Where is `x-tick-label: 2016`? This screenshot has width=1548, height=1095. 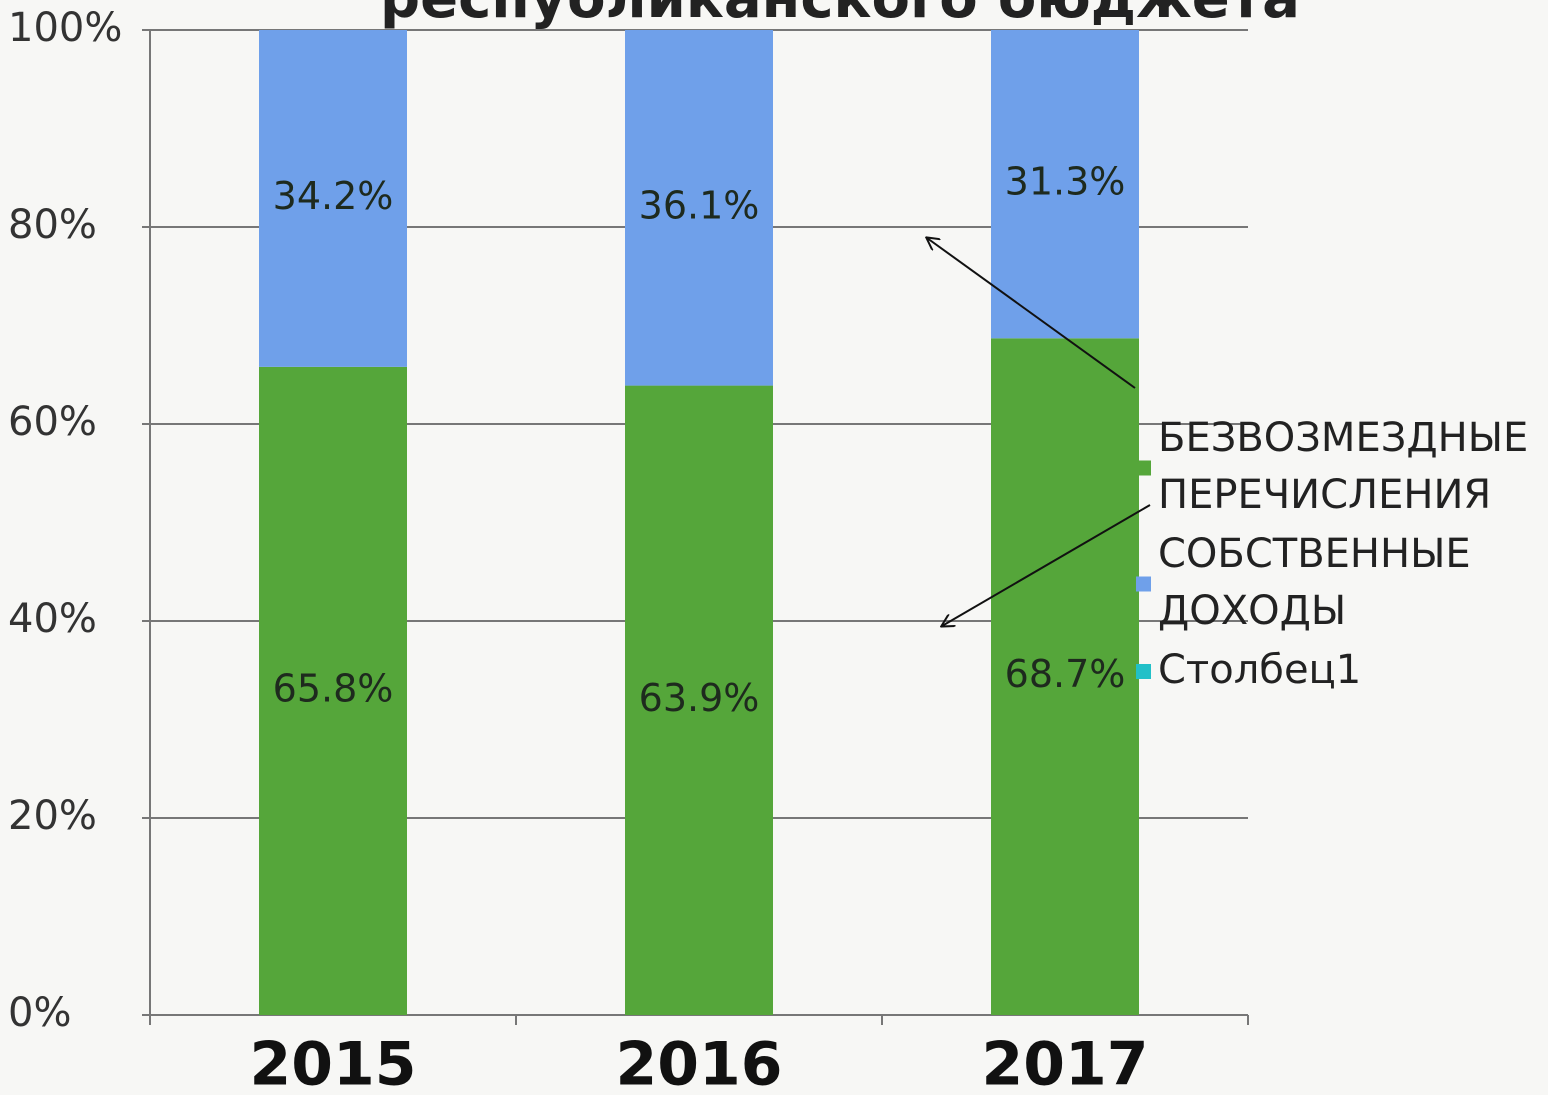
x-tick-label: 2016 is located at coordinates (699, 1062).